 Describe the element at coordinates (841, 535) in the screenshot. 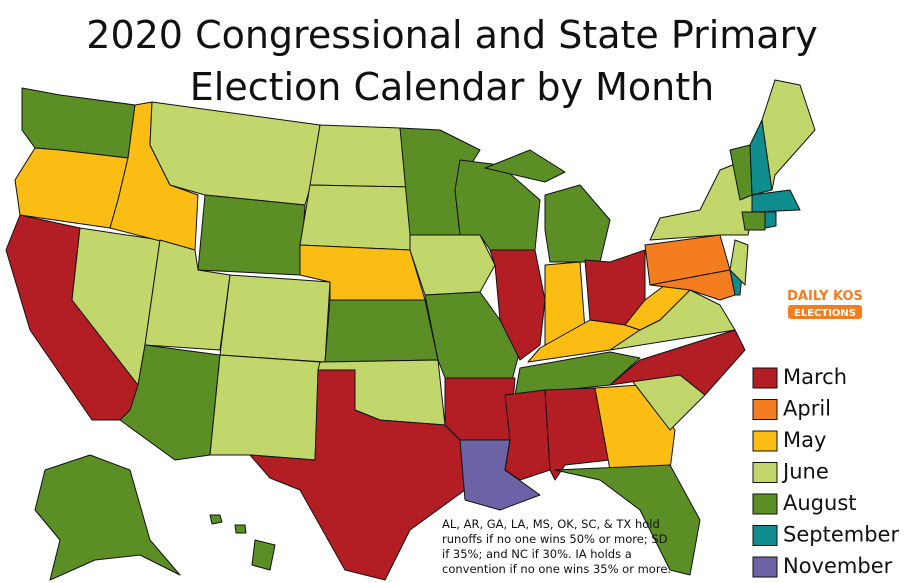

I see `legend-label: September` at that location.